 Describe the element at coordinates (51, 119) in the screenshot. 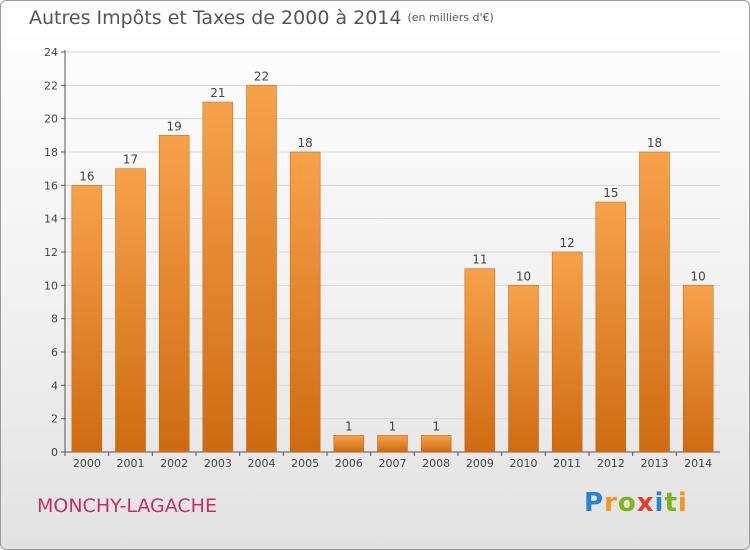

I see `y-tick-label: 20` at that location.